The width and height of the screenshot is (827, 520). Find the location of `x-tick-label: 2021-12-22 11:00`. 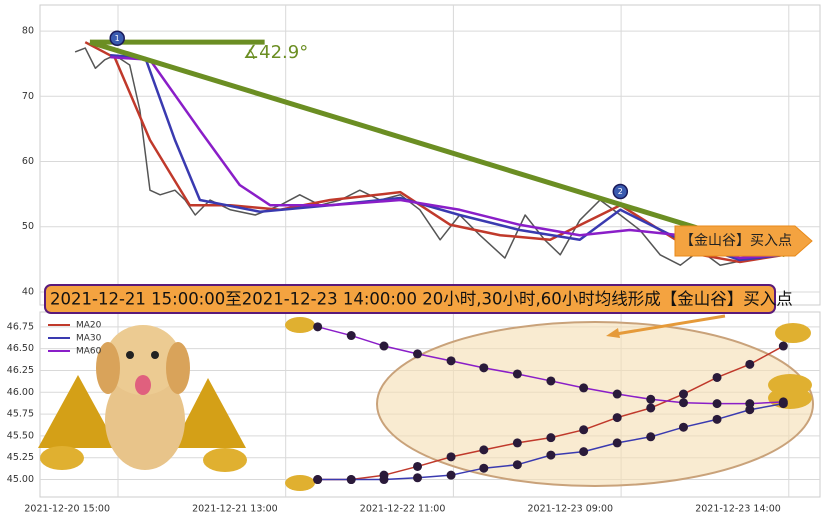

x-tick-label: 2021-12-22 11:00 is located at coordinates (403, 509).